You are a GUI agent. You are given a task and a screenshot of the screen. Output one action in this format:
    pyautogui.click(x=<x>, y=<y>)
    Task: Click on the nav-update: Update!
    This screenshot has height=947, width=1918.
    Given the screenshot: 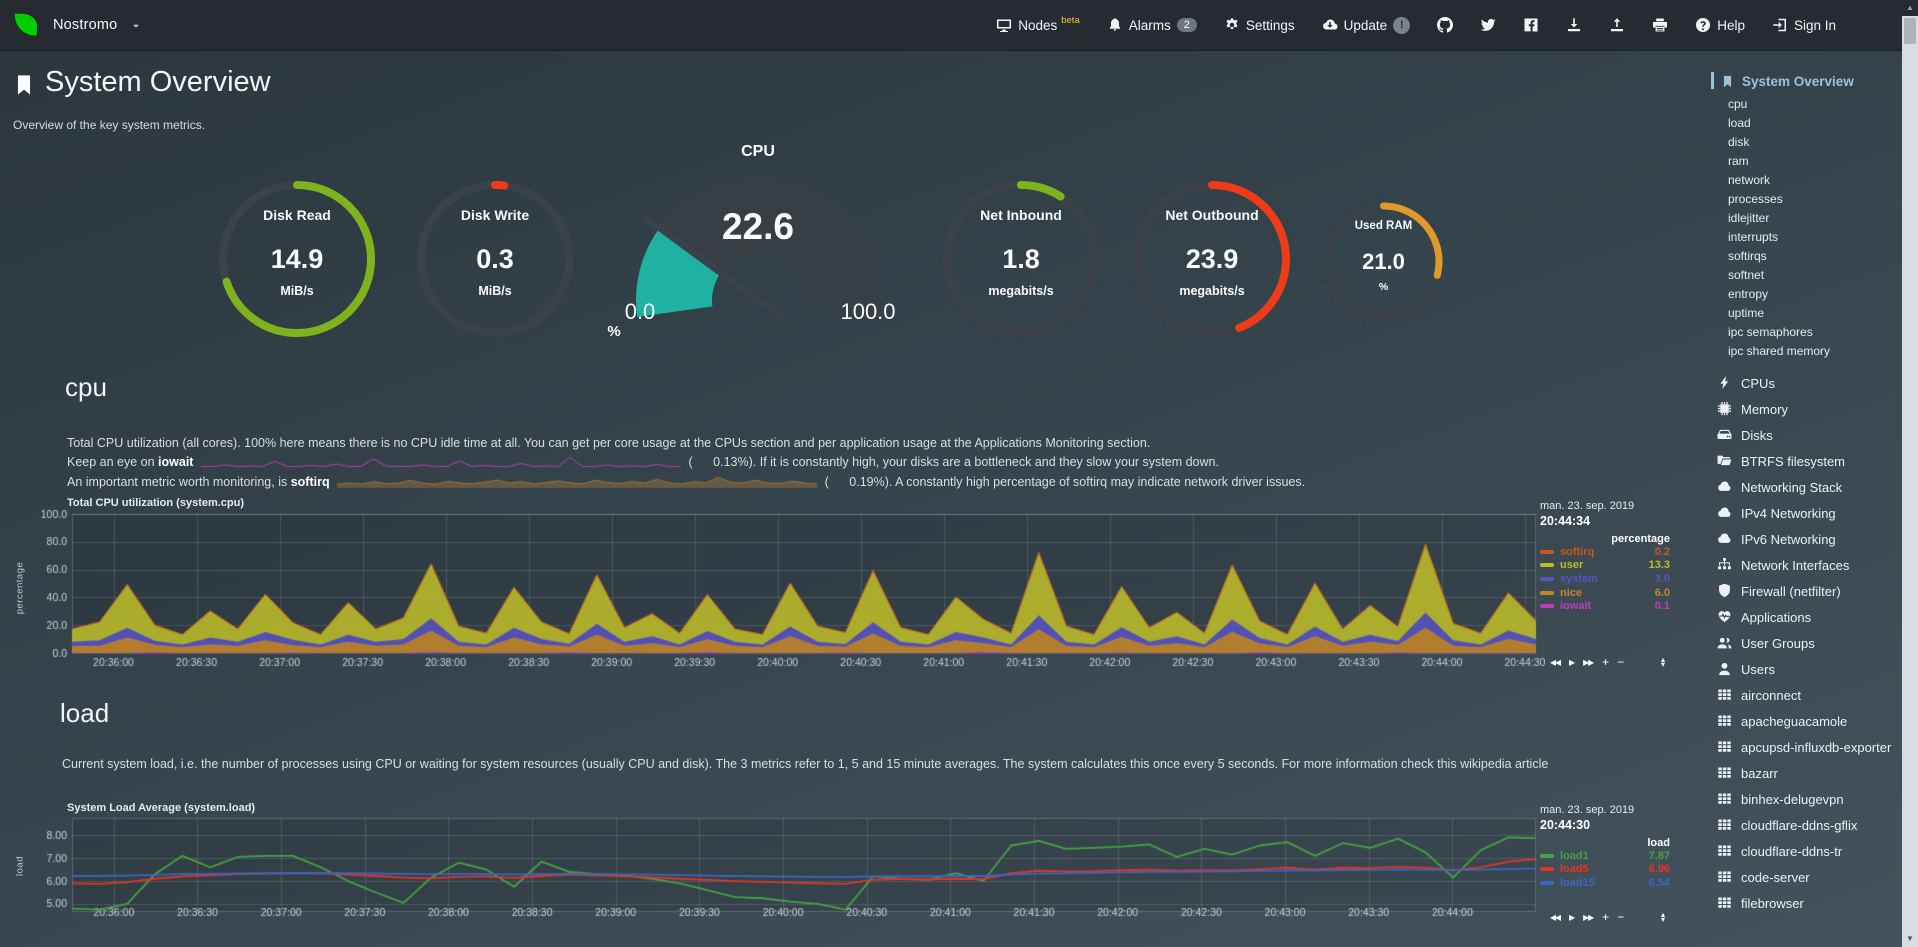 What is the action you would take?
    pyautogui.click(x=1366, y=25)
    